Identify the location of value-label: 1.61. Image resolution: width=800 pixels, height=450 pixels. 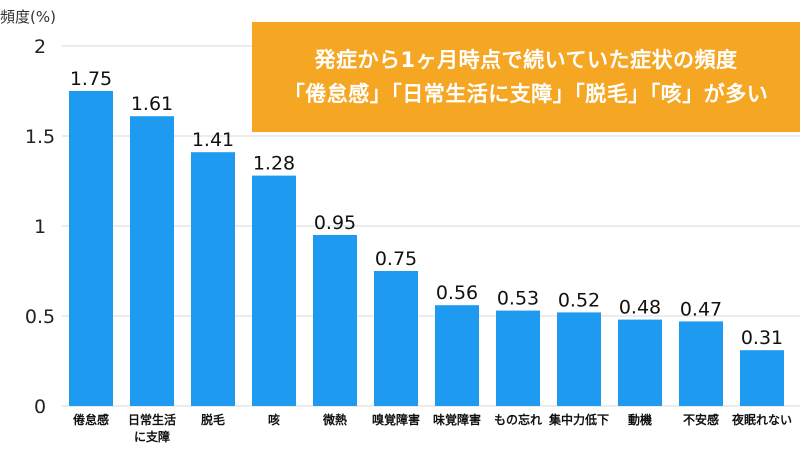
(152, 104).